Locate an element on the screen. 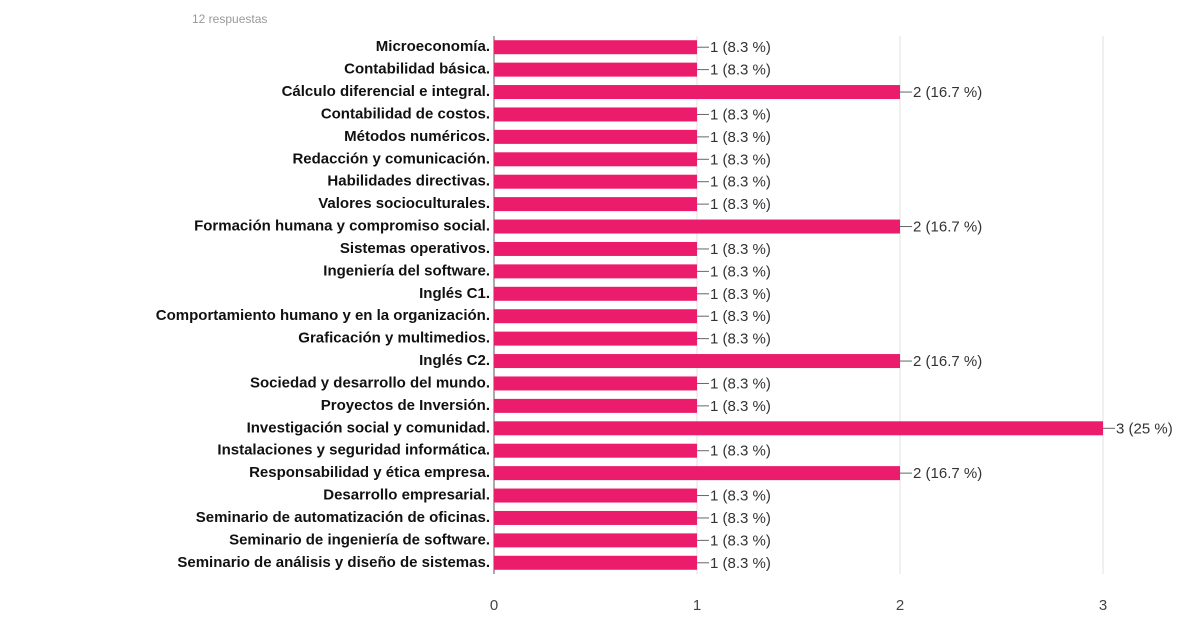 This screenshot has height=618, width=1203. category-label: Habilidades directivas. is located at coordinates (408, 181).